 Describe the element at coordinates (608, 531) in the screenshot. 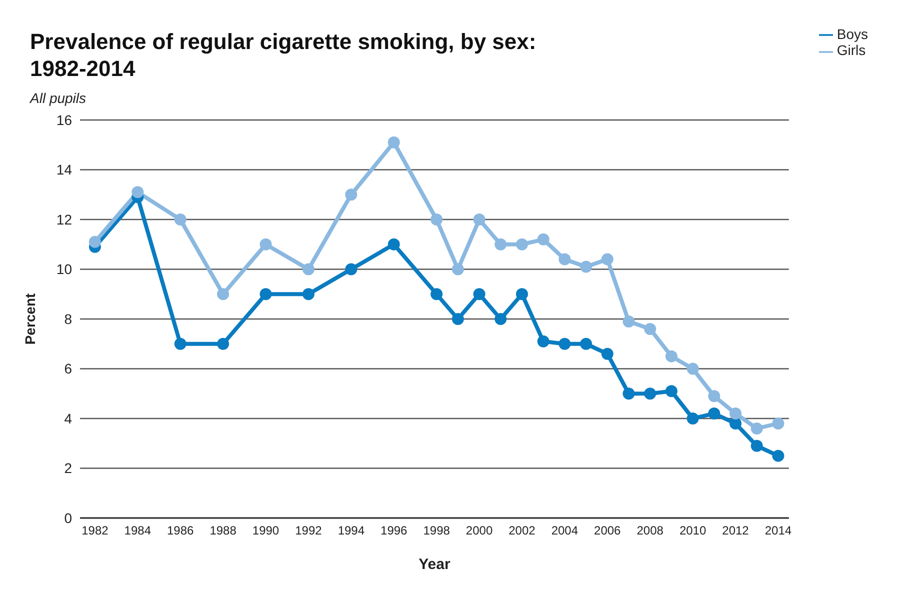

I see `x-tick-label: 2006` at that location.